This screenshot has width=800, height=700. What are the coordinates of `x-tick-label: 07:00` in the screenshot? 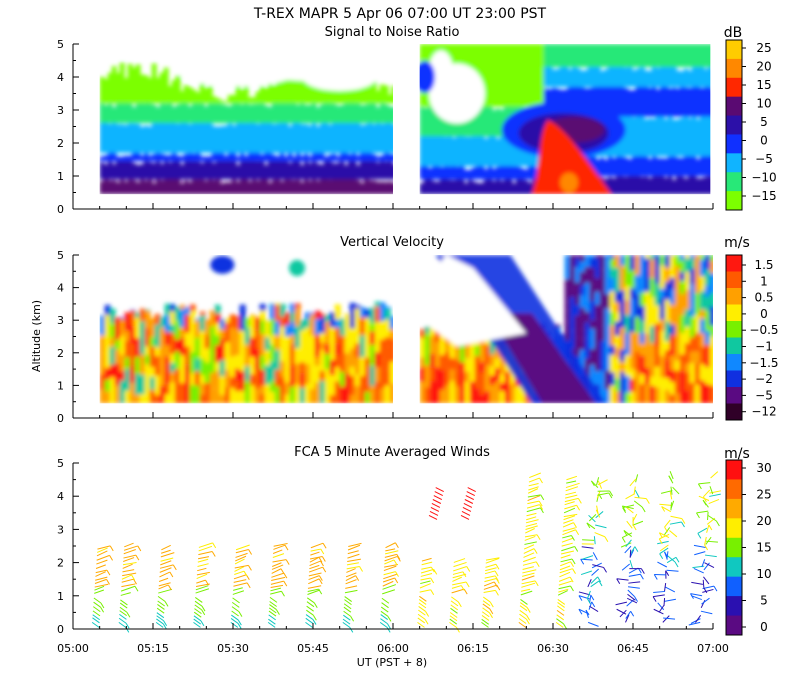 It's located at (713, 648).